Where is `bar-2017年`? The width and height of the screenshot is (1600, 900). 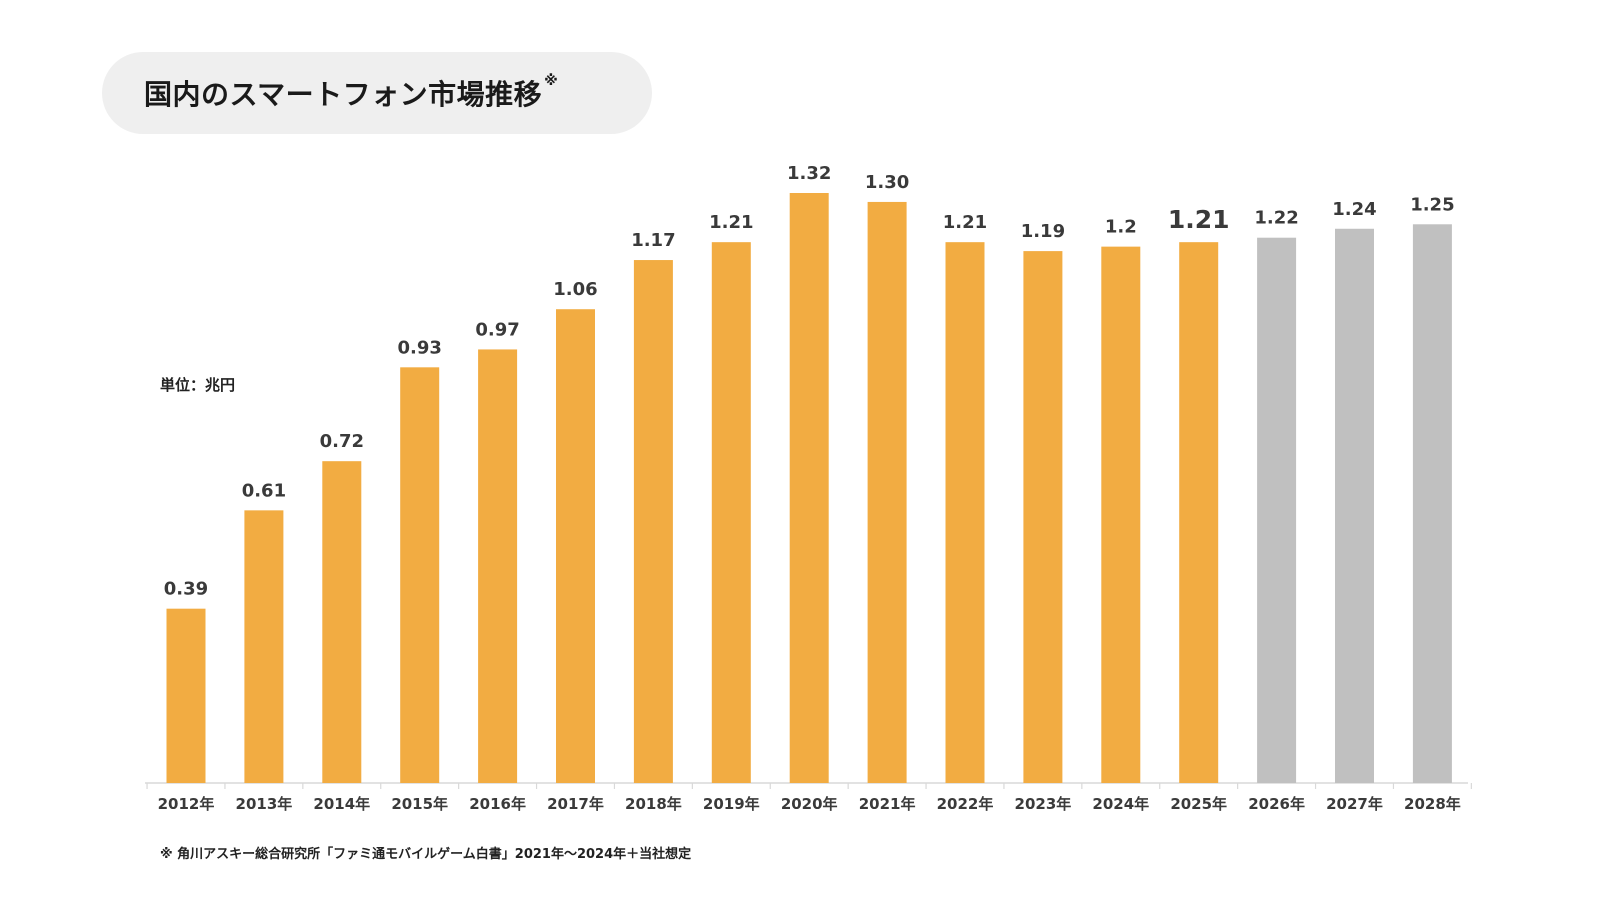
bar-2017年 is located at coordinates (575, 546).